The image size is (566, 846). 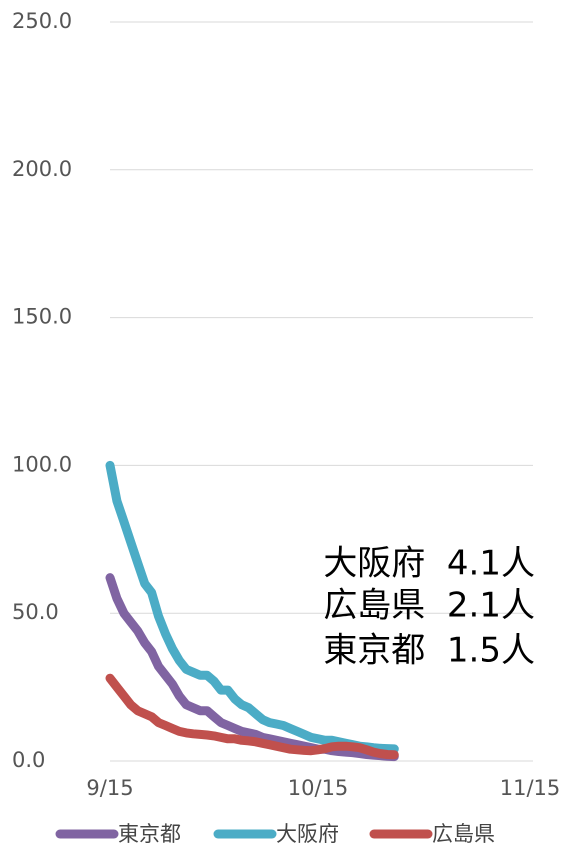 I want to click on annotation: 大阪府 4.1人, so click(x=429, y=564).